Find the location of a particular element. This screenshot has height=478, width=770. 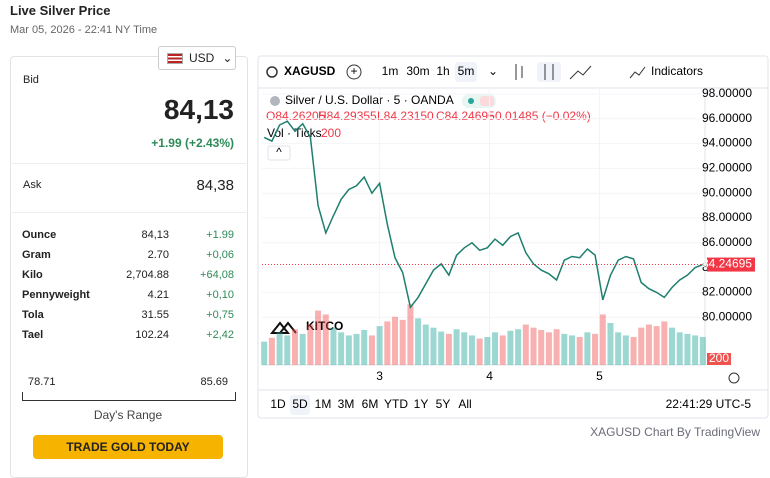

period: 3M is located at coordinates (346, 404).